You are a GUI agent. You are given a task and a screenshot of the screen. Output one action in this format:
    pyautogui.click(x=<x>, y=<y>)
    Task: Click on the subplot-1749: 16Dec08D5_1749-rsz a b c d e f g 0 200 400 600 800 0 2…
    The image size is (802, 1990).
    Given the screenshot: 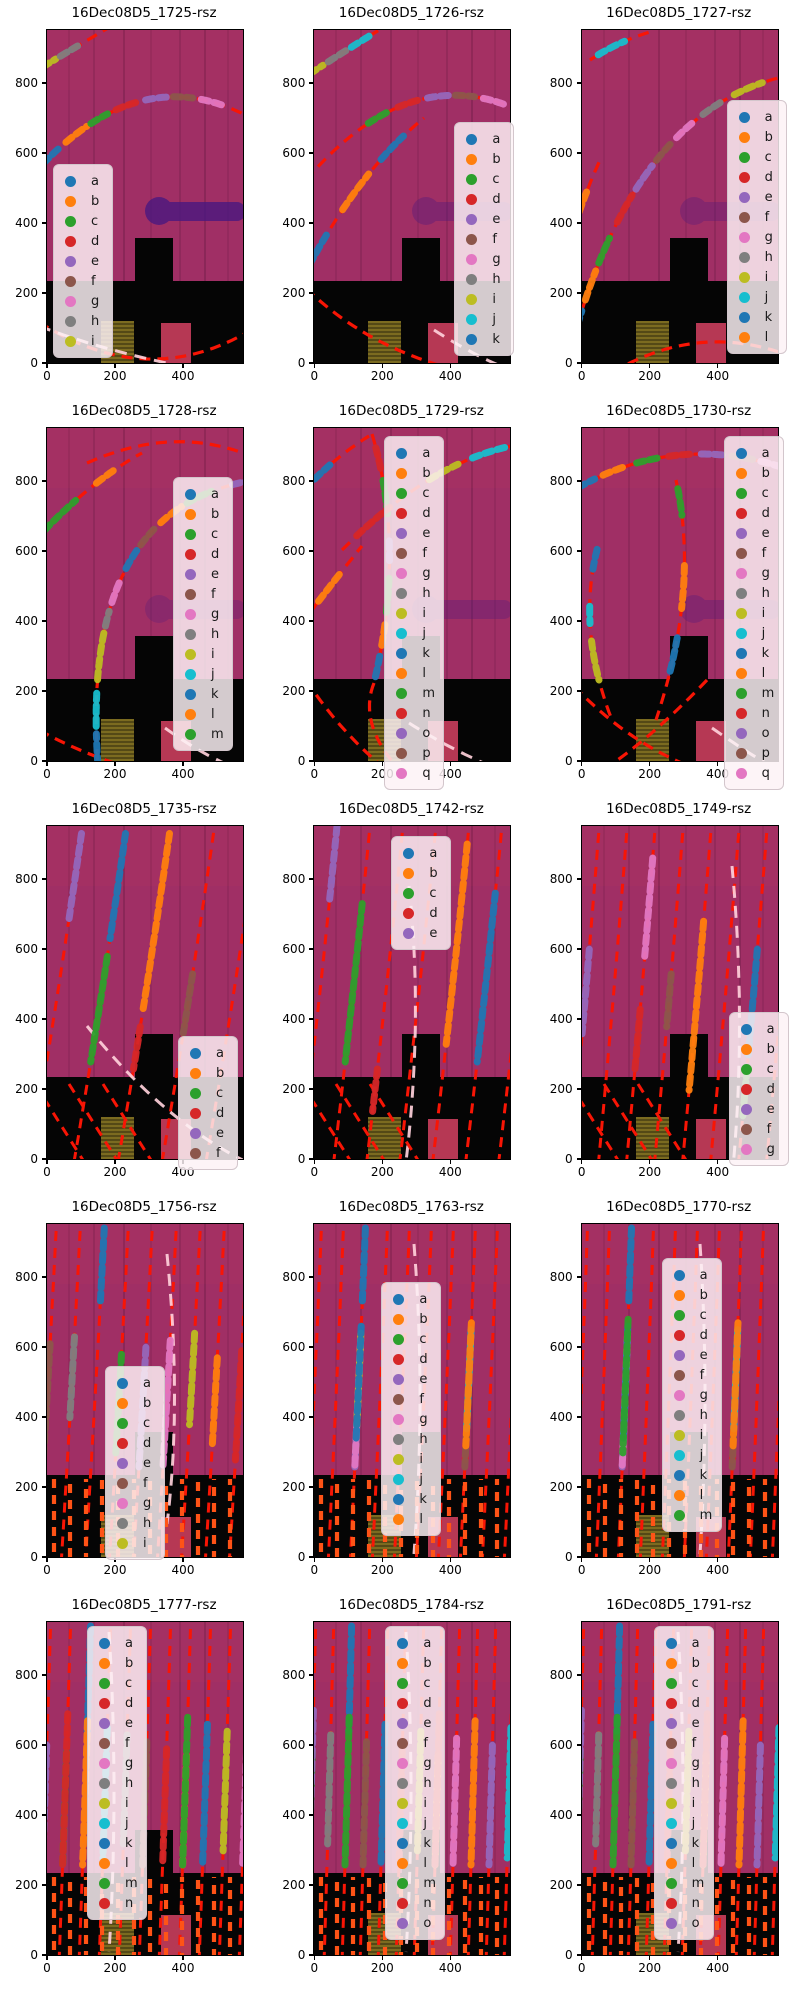 What is the action you would take?
    pyautogui.click(x=668, y=995)
    